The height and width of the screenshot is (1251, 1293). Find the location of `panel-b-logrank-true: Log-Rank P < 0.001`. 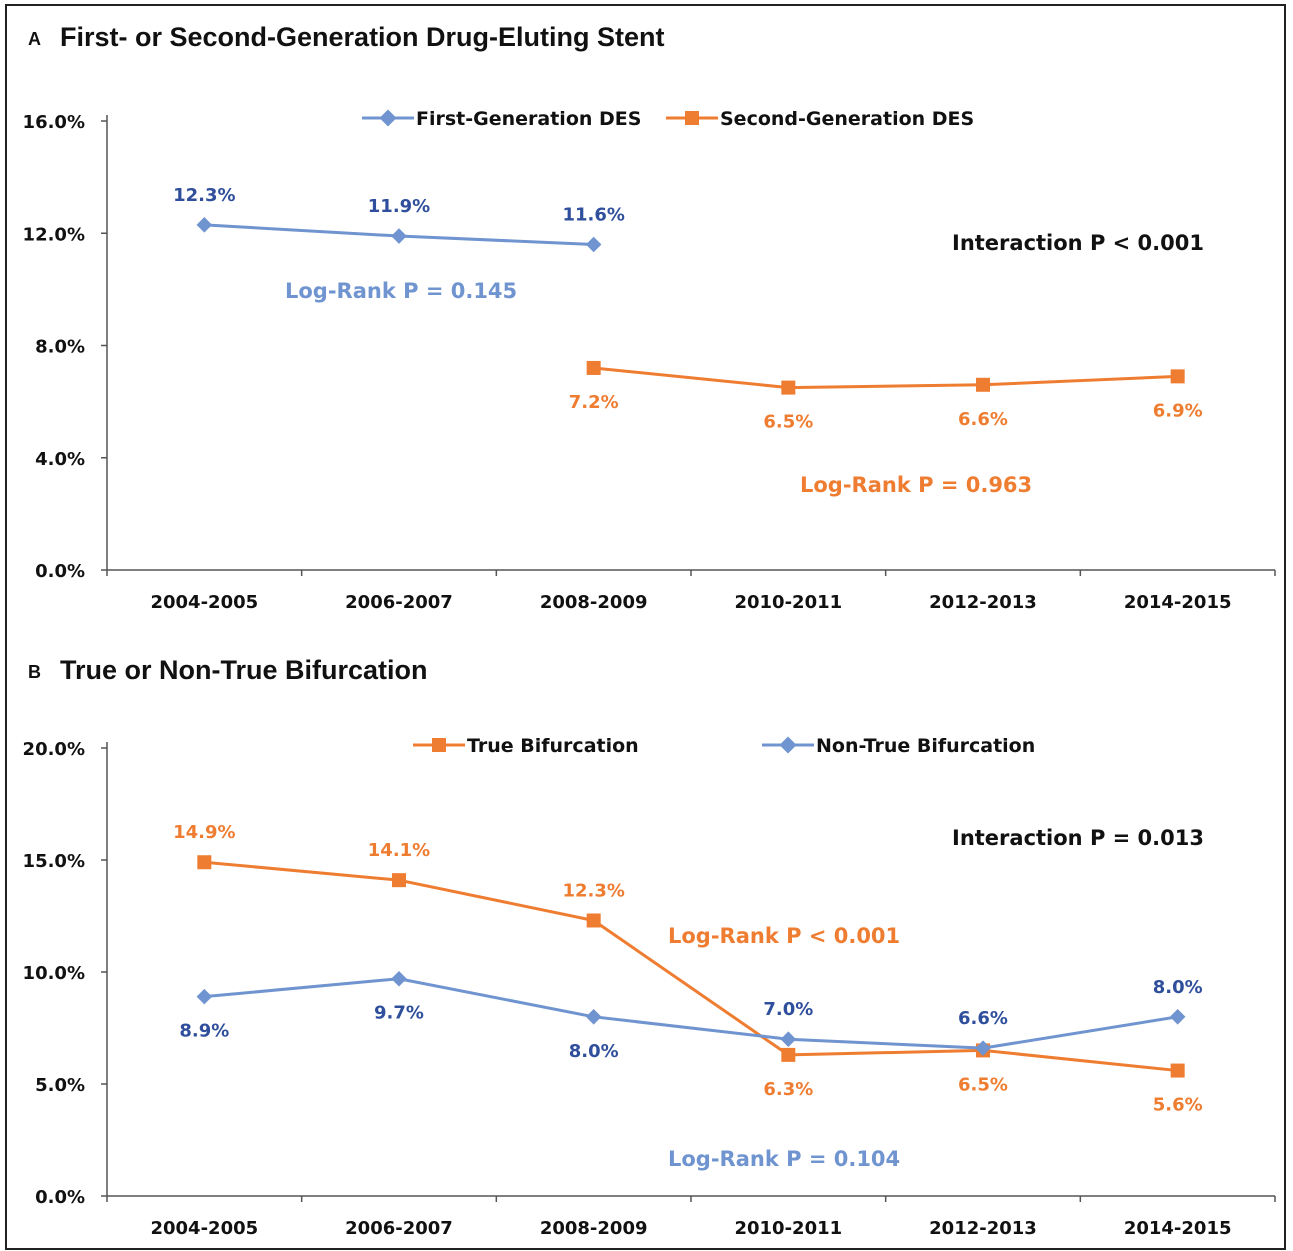

panel-b-logrank-true: Log-Rank P < 0.001 is located at coordinates (784, 936).